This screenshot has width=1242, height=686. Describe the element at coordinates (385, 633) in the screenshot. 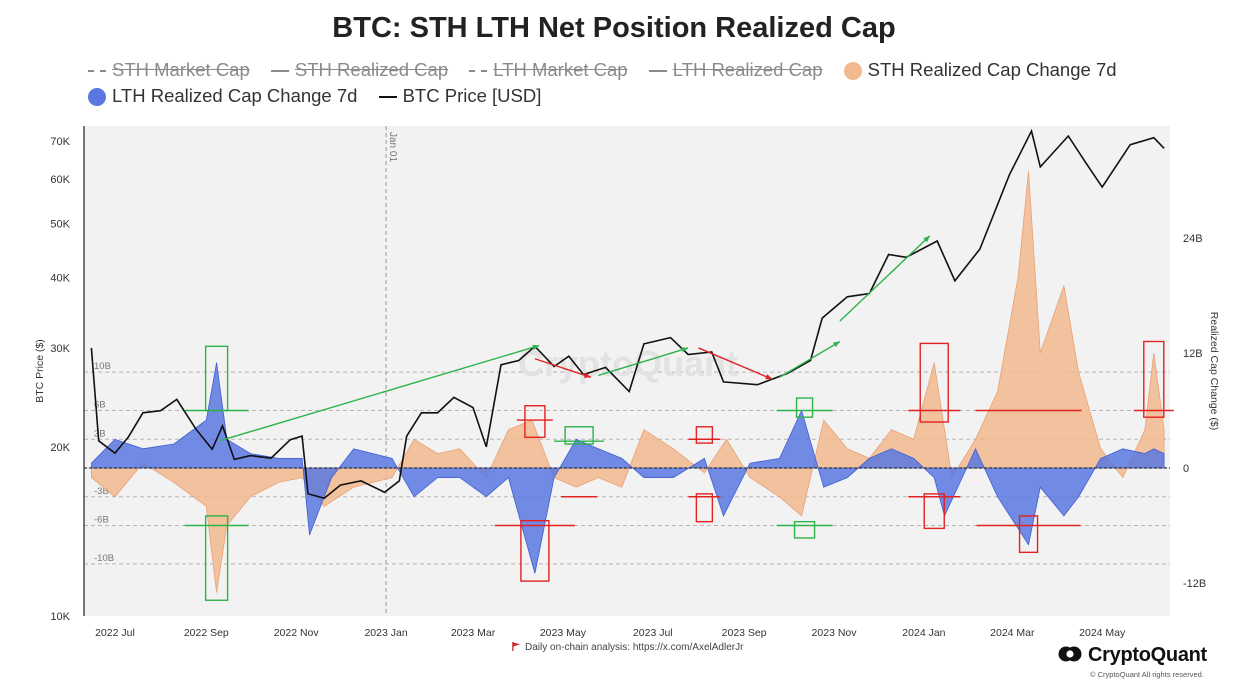

I see `x-tick-label: 2023 Jan` at that location.